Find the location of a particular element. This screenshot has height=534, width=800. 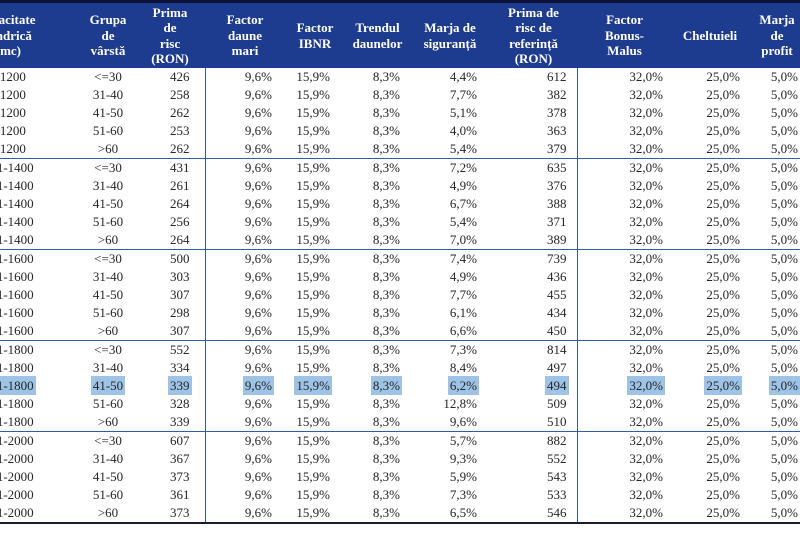

cell-grupa-varsta: <=30 is located at coordinates (108, 77).